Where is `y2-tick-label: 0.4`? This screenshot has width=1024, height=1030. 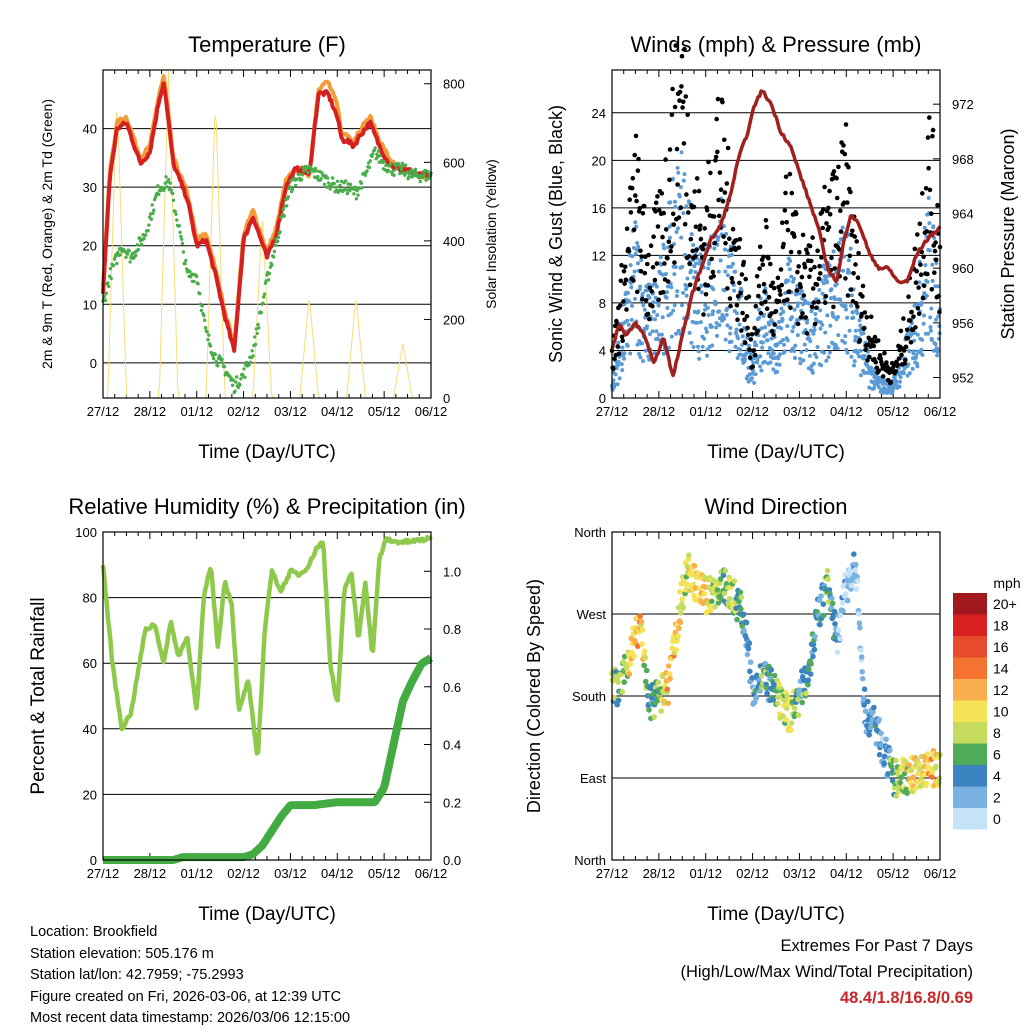 y2-tick-label: 0.4 is located at coordinates (452, 745).